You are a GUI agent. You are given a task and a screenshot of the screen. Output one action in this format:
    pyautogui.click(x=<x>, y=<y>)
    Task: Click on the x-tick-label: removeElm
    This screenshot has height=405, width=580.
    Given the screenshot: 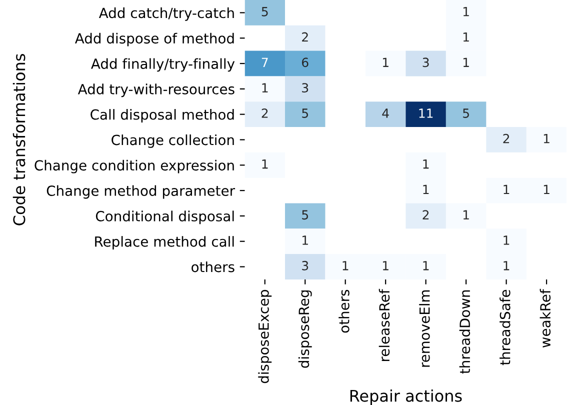 What is the action you would take?
    pyautogui.click(x=424, y=328)
    